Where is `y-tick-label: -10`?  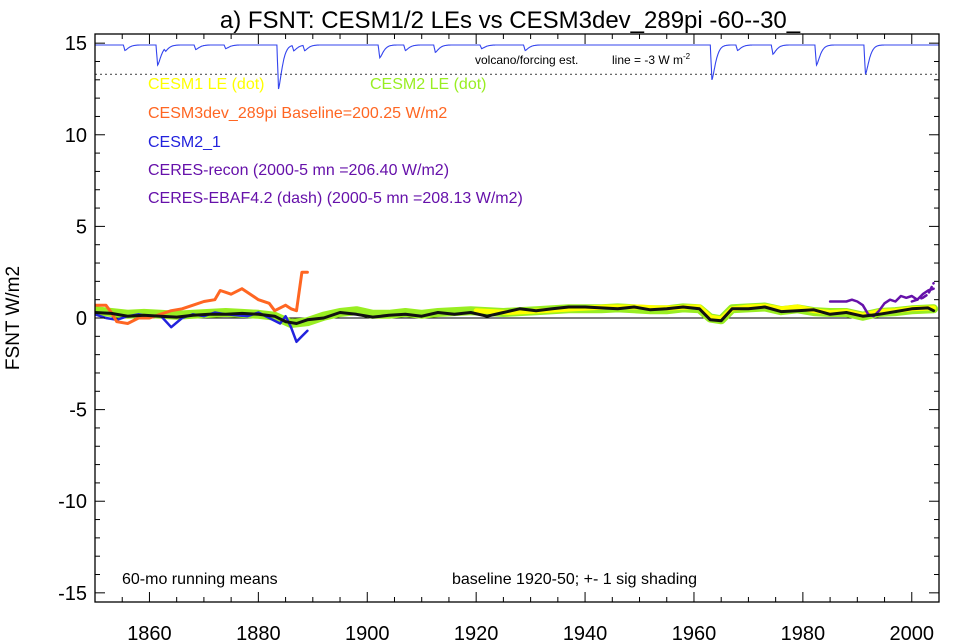 y-tick-label: -10 is located at coordinates (72, 502).